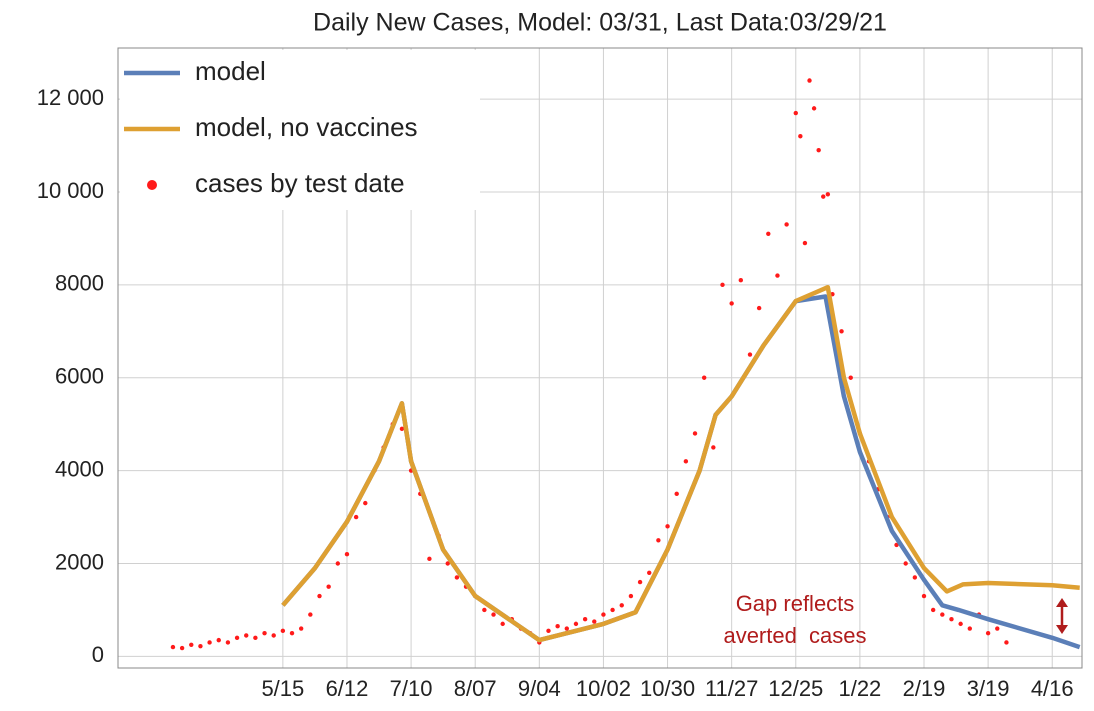 The image size is (1094, 711). What do you see at coordinates (347, 688) in the screenshot?
I see `x-tick-label: 6/12` at bounding box center [347, 688].